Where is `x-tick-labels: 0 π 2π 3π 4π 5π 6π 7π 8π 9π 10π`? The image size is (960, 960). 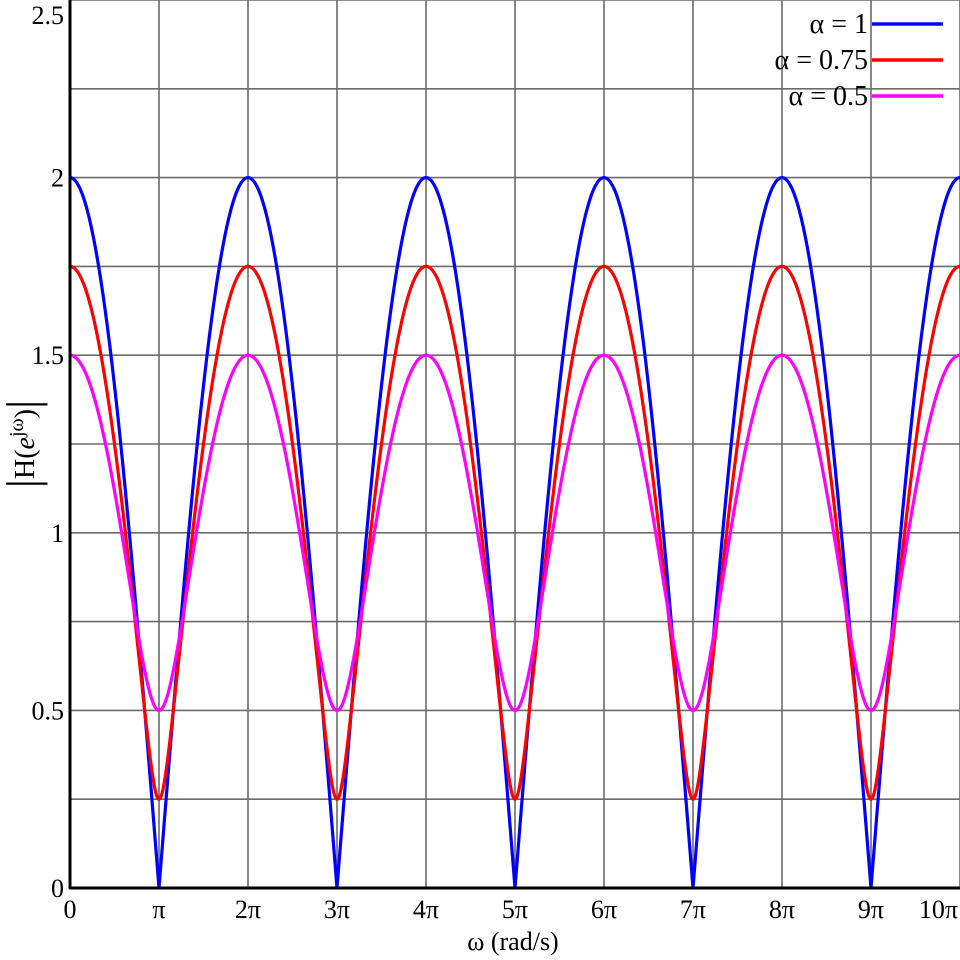 x-tick-labels: 0 π 2π 3π 4π 5π 6π 7π 8π 9π 10π is located at coordinates (511, 909).